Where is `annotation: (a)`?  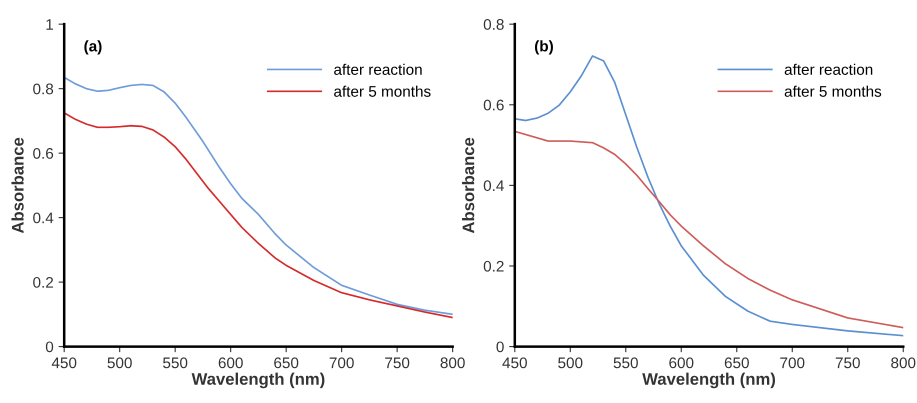
annotation: (a) is located at coordinates (93, 47).